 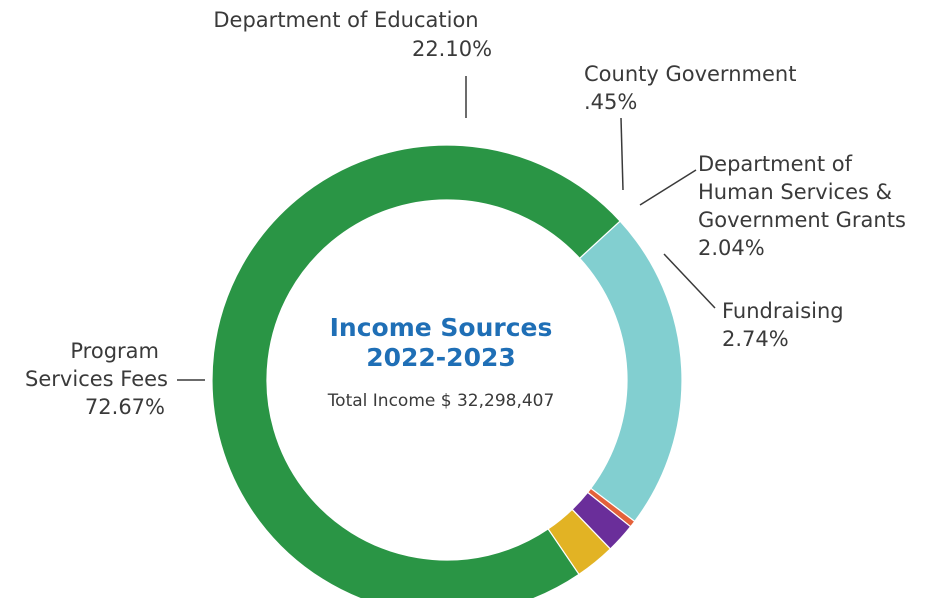 I want to click on slice-education, so click(x=630, y=371).